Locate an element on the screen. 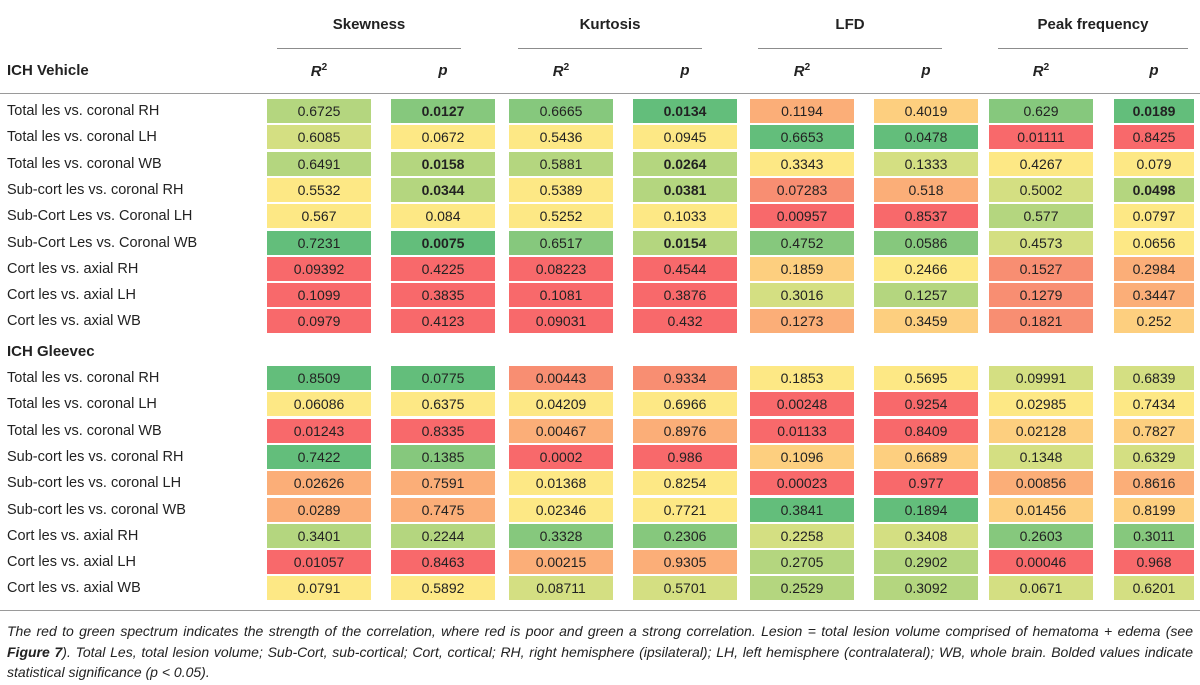  p-value-cell: 0.1033 is located at coordinates (685, 216).